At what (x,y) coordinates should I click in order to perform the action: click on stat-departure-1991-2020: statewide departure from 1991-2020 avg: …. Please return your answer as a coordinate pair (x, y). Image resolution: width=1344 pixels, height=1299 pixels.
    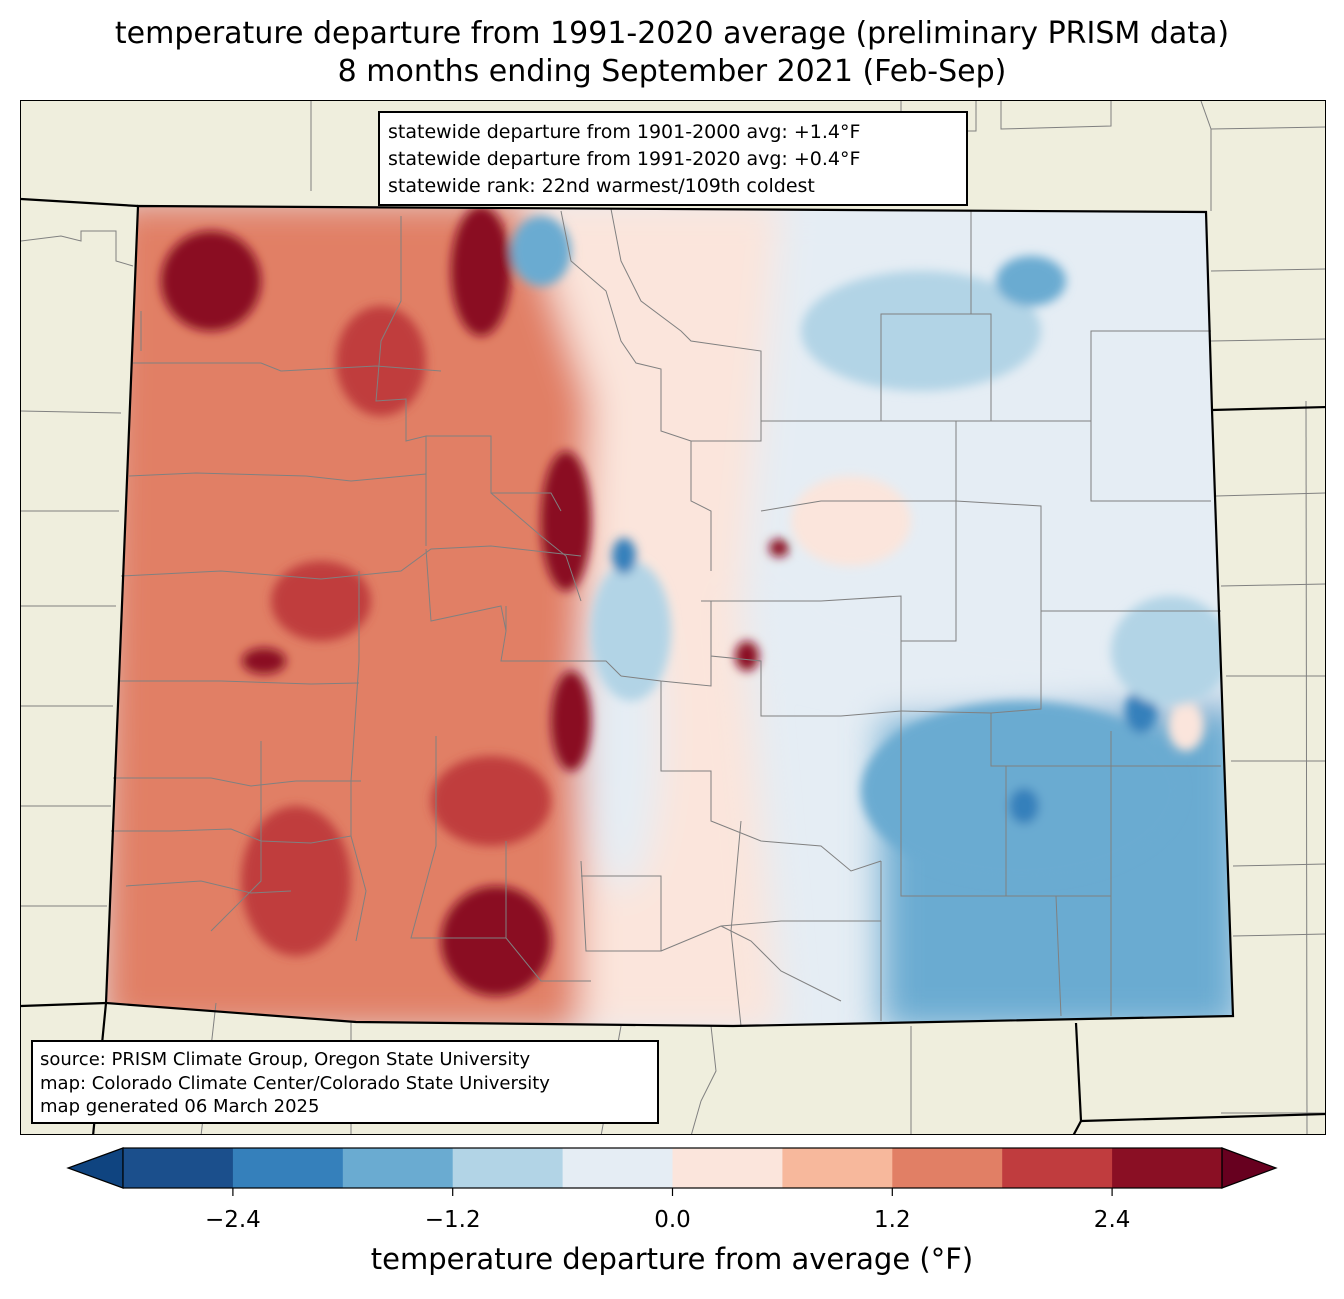
    Looking at the image, I should click on (624, 159).